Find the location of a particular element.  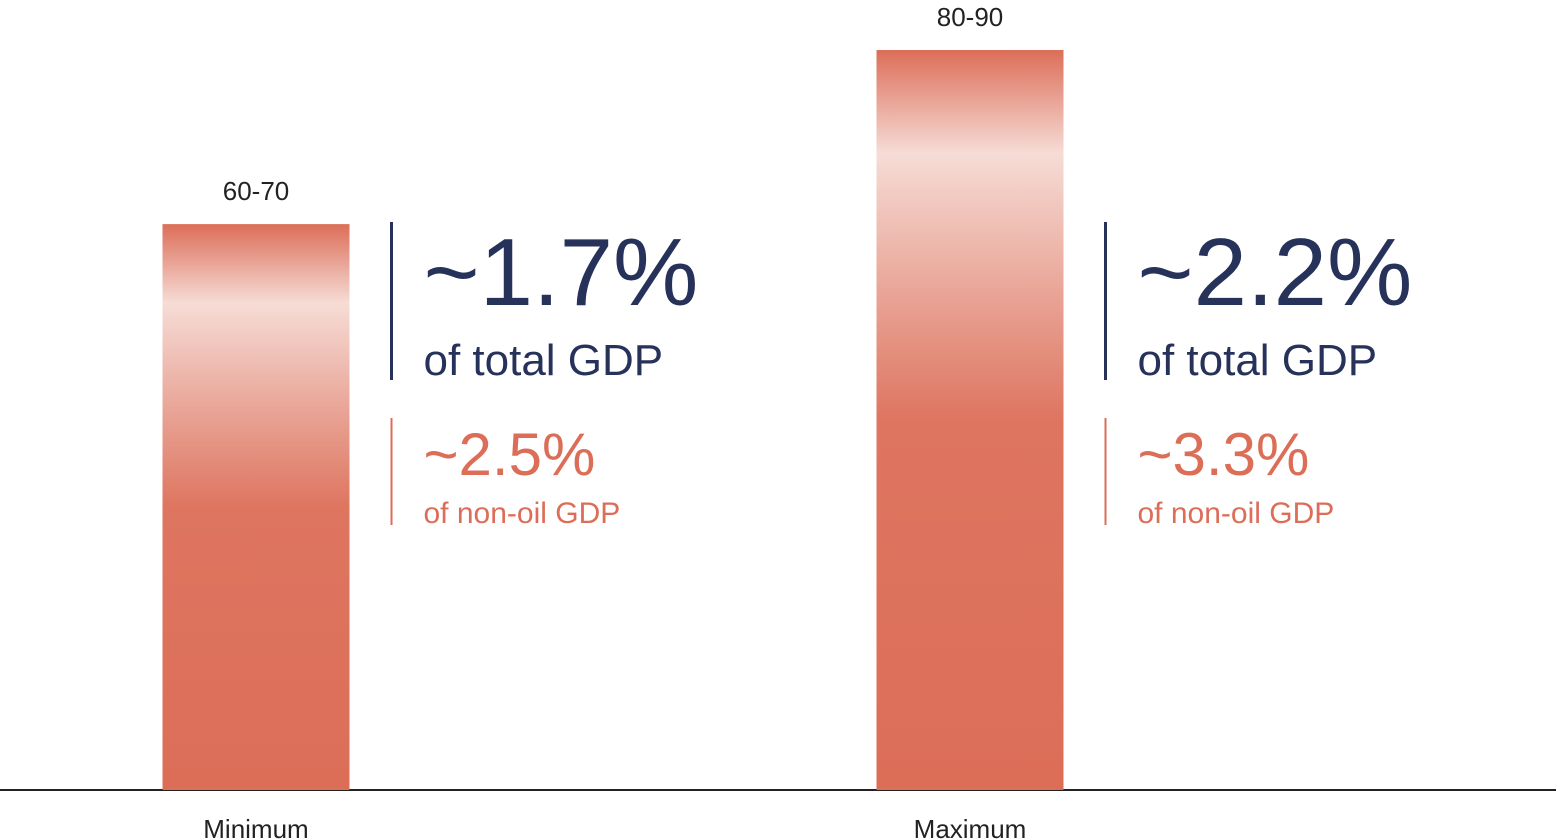

x-tick-label: Minimum is located at coordinates (255, 827).